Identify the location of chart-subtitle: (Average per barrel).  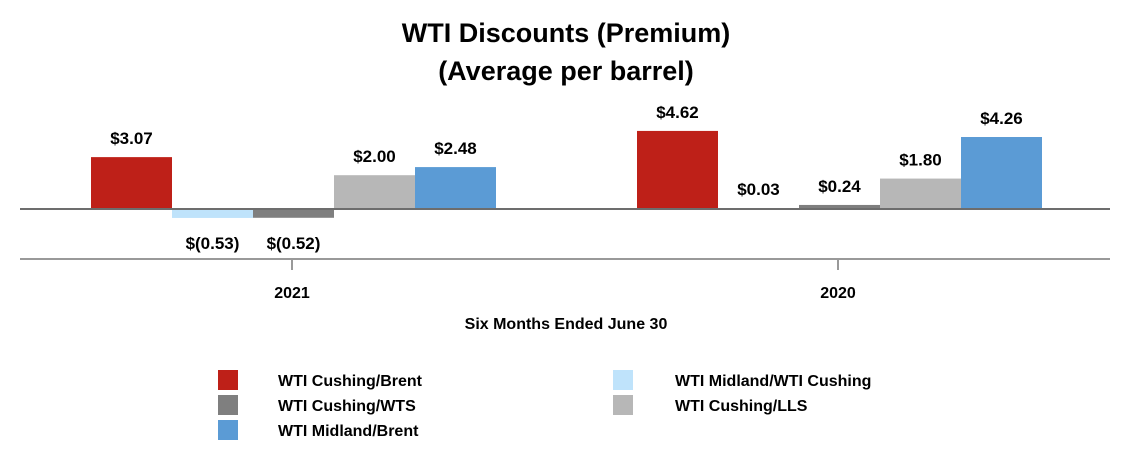
(566, 71).